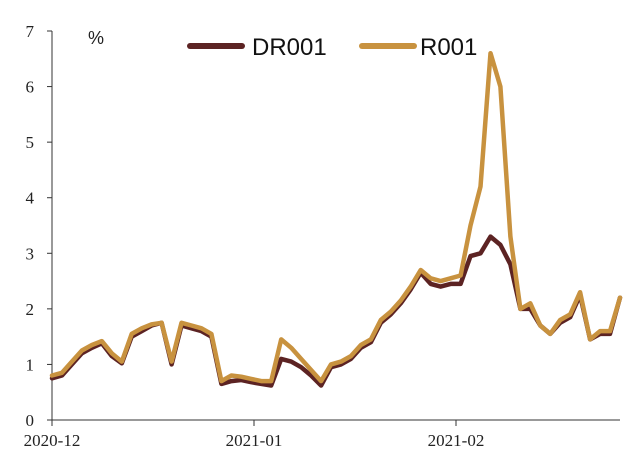  Describe the element at coordinates (289, 47) in the screenshot. I see `legend-label-dr001: DR001` at that location.